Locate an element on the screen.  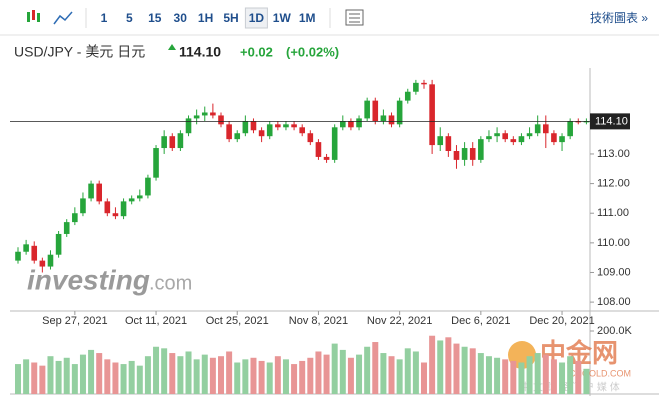
interval-button: 1H is located at coordinates (205, 18).